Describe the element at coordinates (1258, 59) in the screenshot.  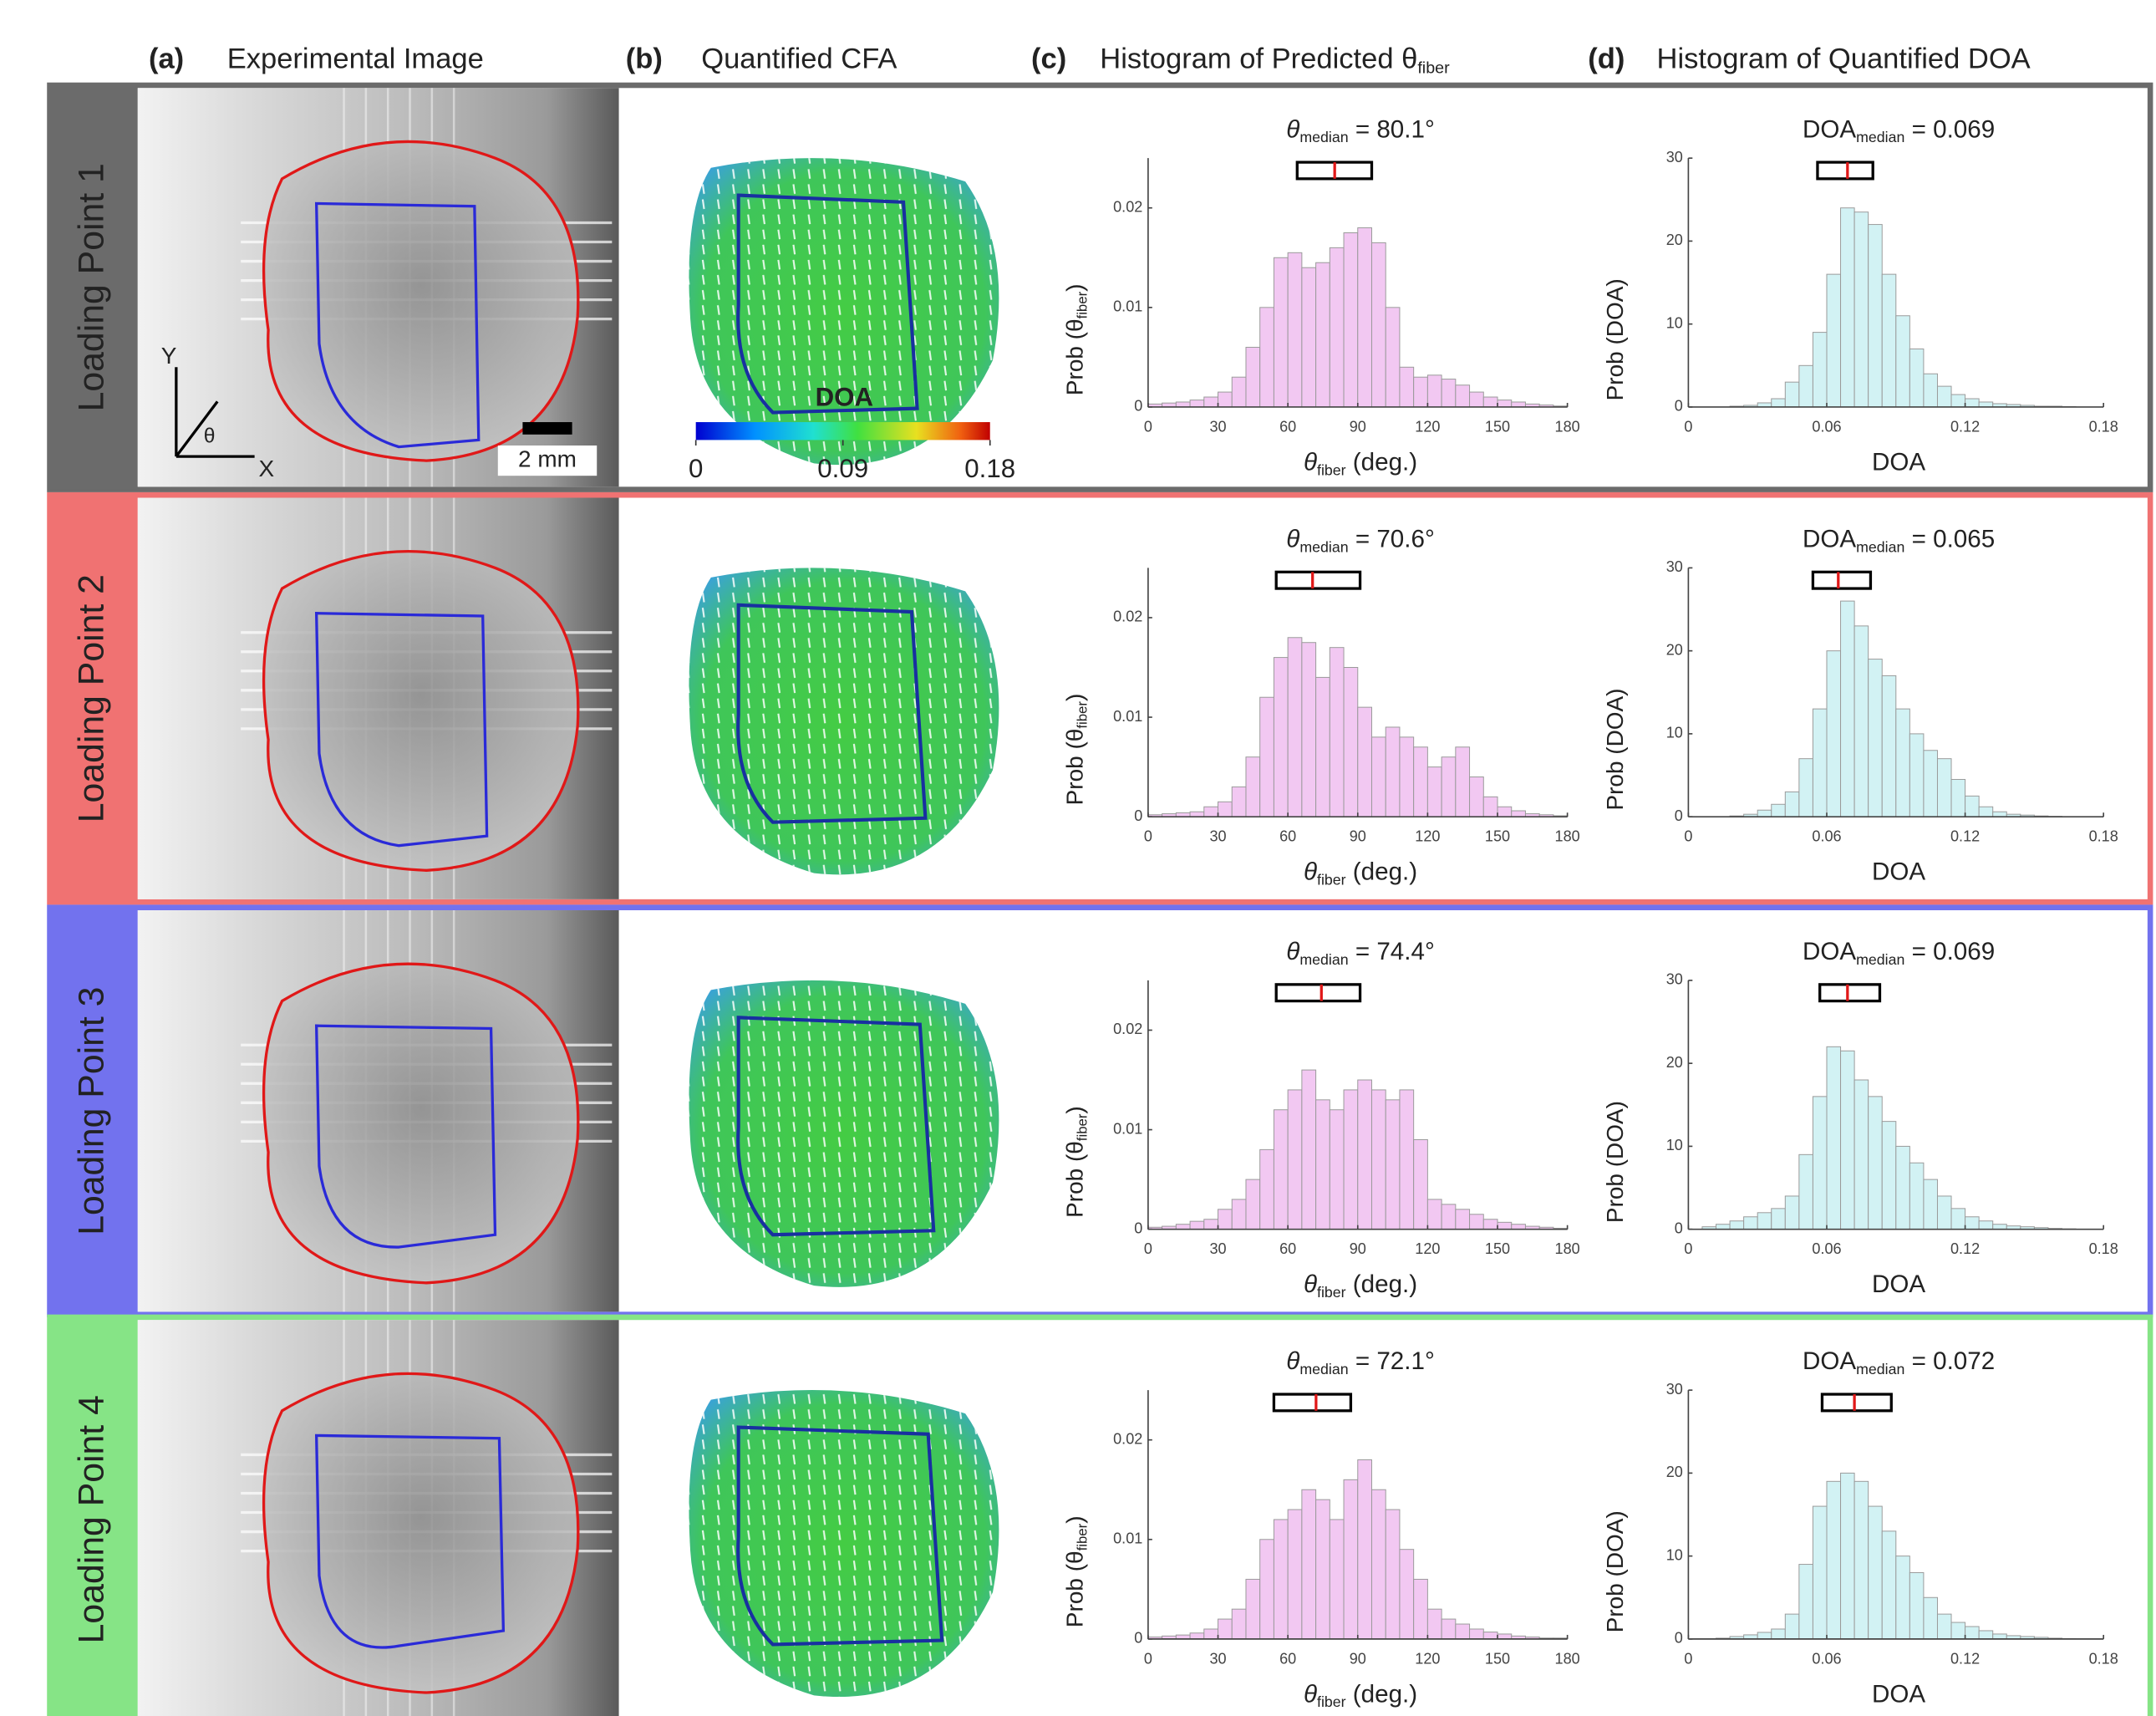
I see `panel-title-part: Histogram of Predicted θ` at that location.